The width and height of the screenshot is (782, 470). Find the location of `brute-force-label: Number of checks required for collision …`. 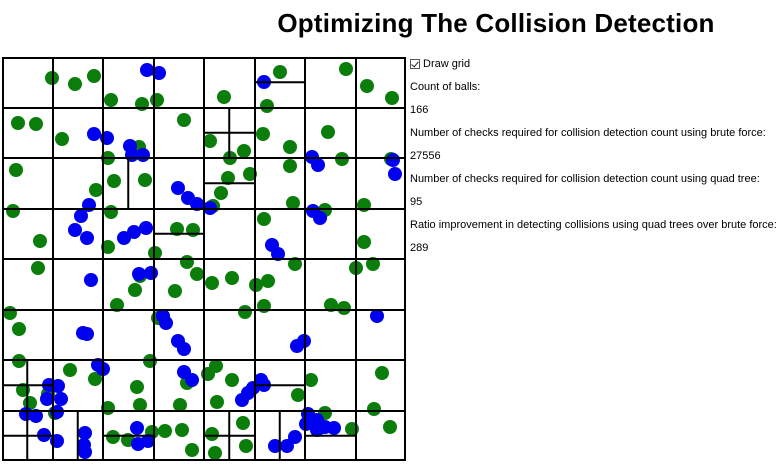

brute-force-label: Number of checks required for collision … is located at coordinates (588, 133).